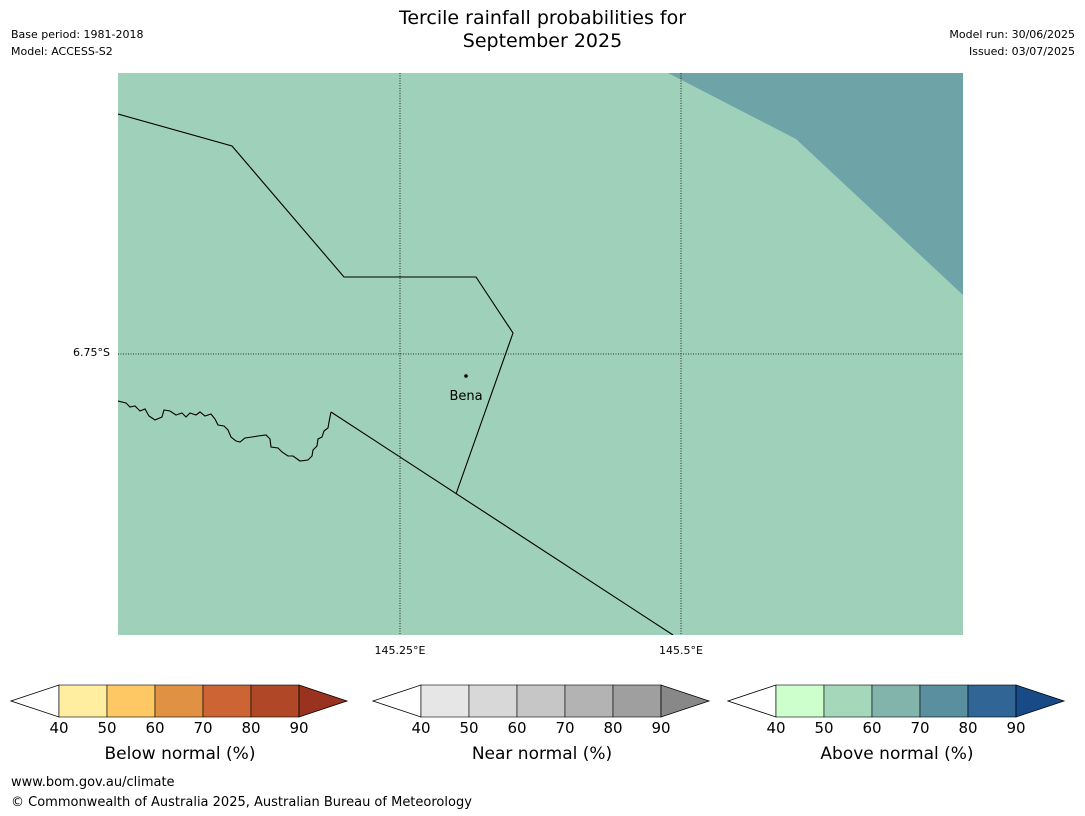 This screenshot has height=816, width=1085. Describe the element at coordinates (815, 184) in the screenshot. I see `above-normal-60-70-region` at that location.